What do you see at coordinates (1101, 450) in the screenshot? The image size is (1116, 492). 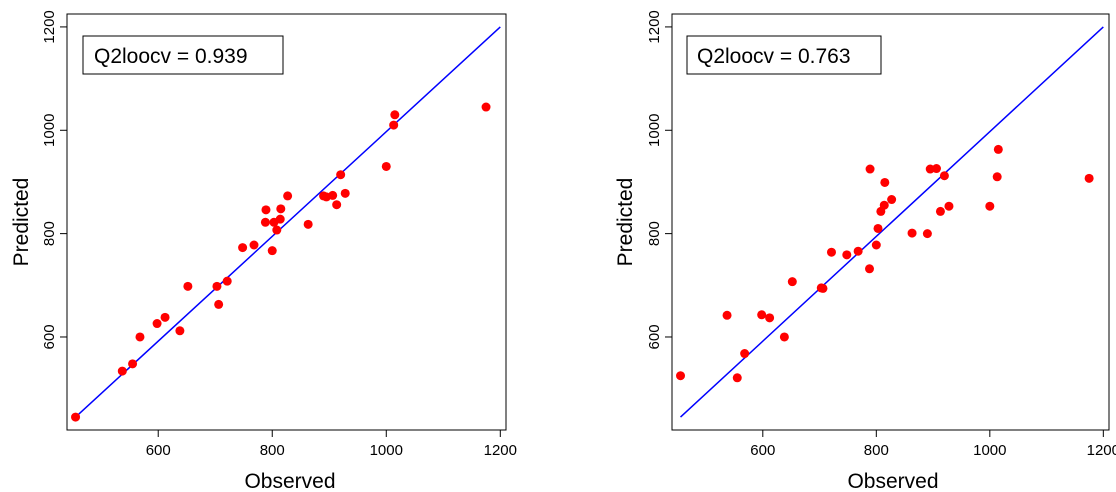 I see `right-x-tick-label: 1200` at bounding box center [1101, 450].